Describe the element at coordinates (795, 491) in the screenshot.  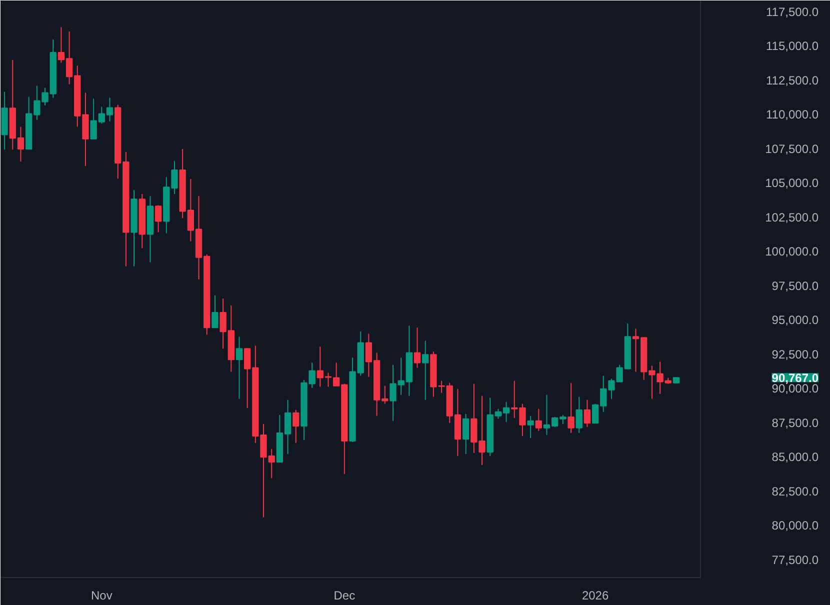
I see `y-tick-label: 82,500.0` at that location.